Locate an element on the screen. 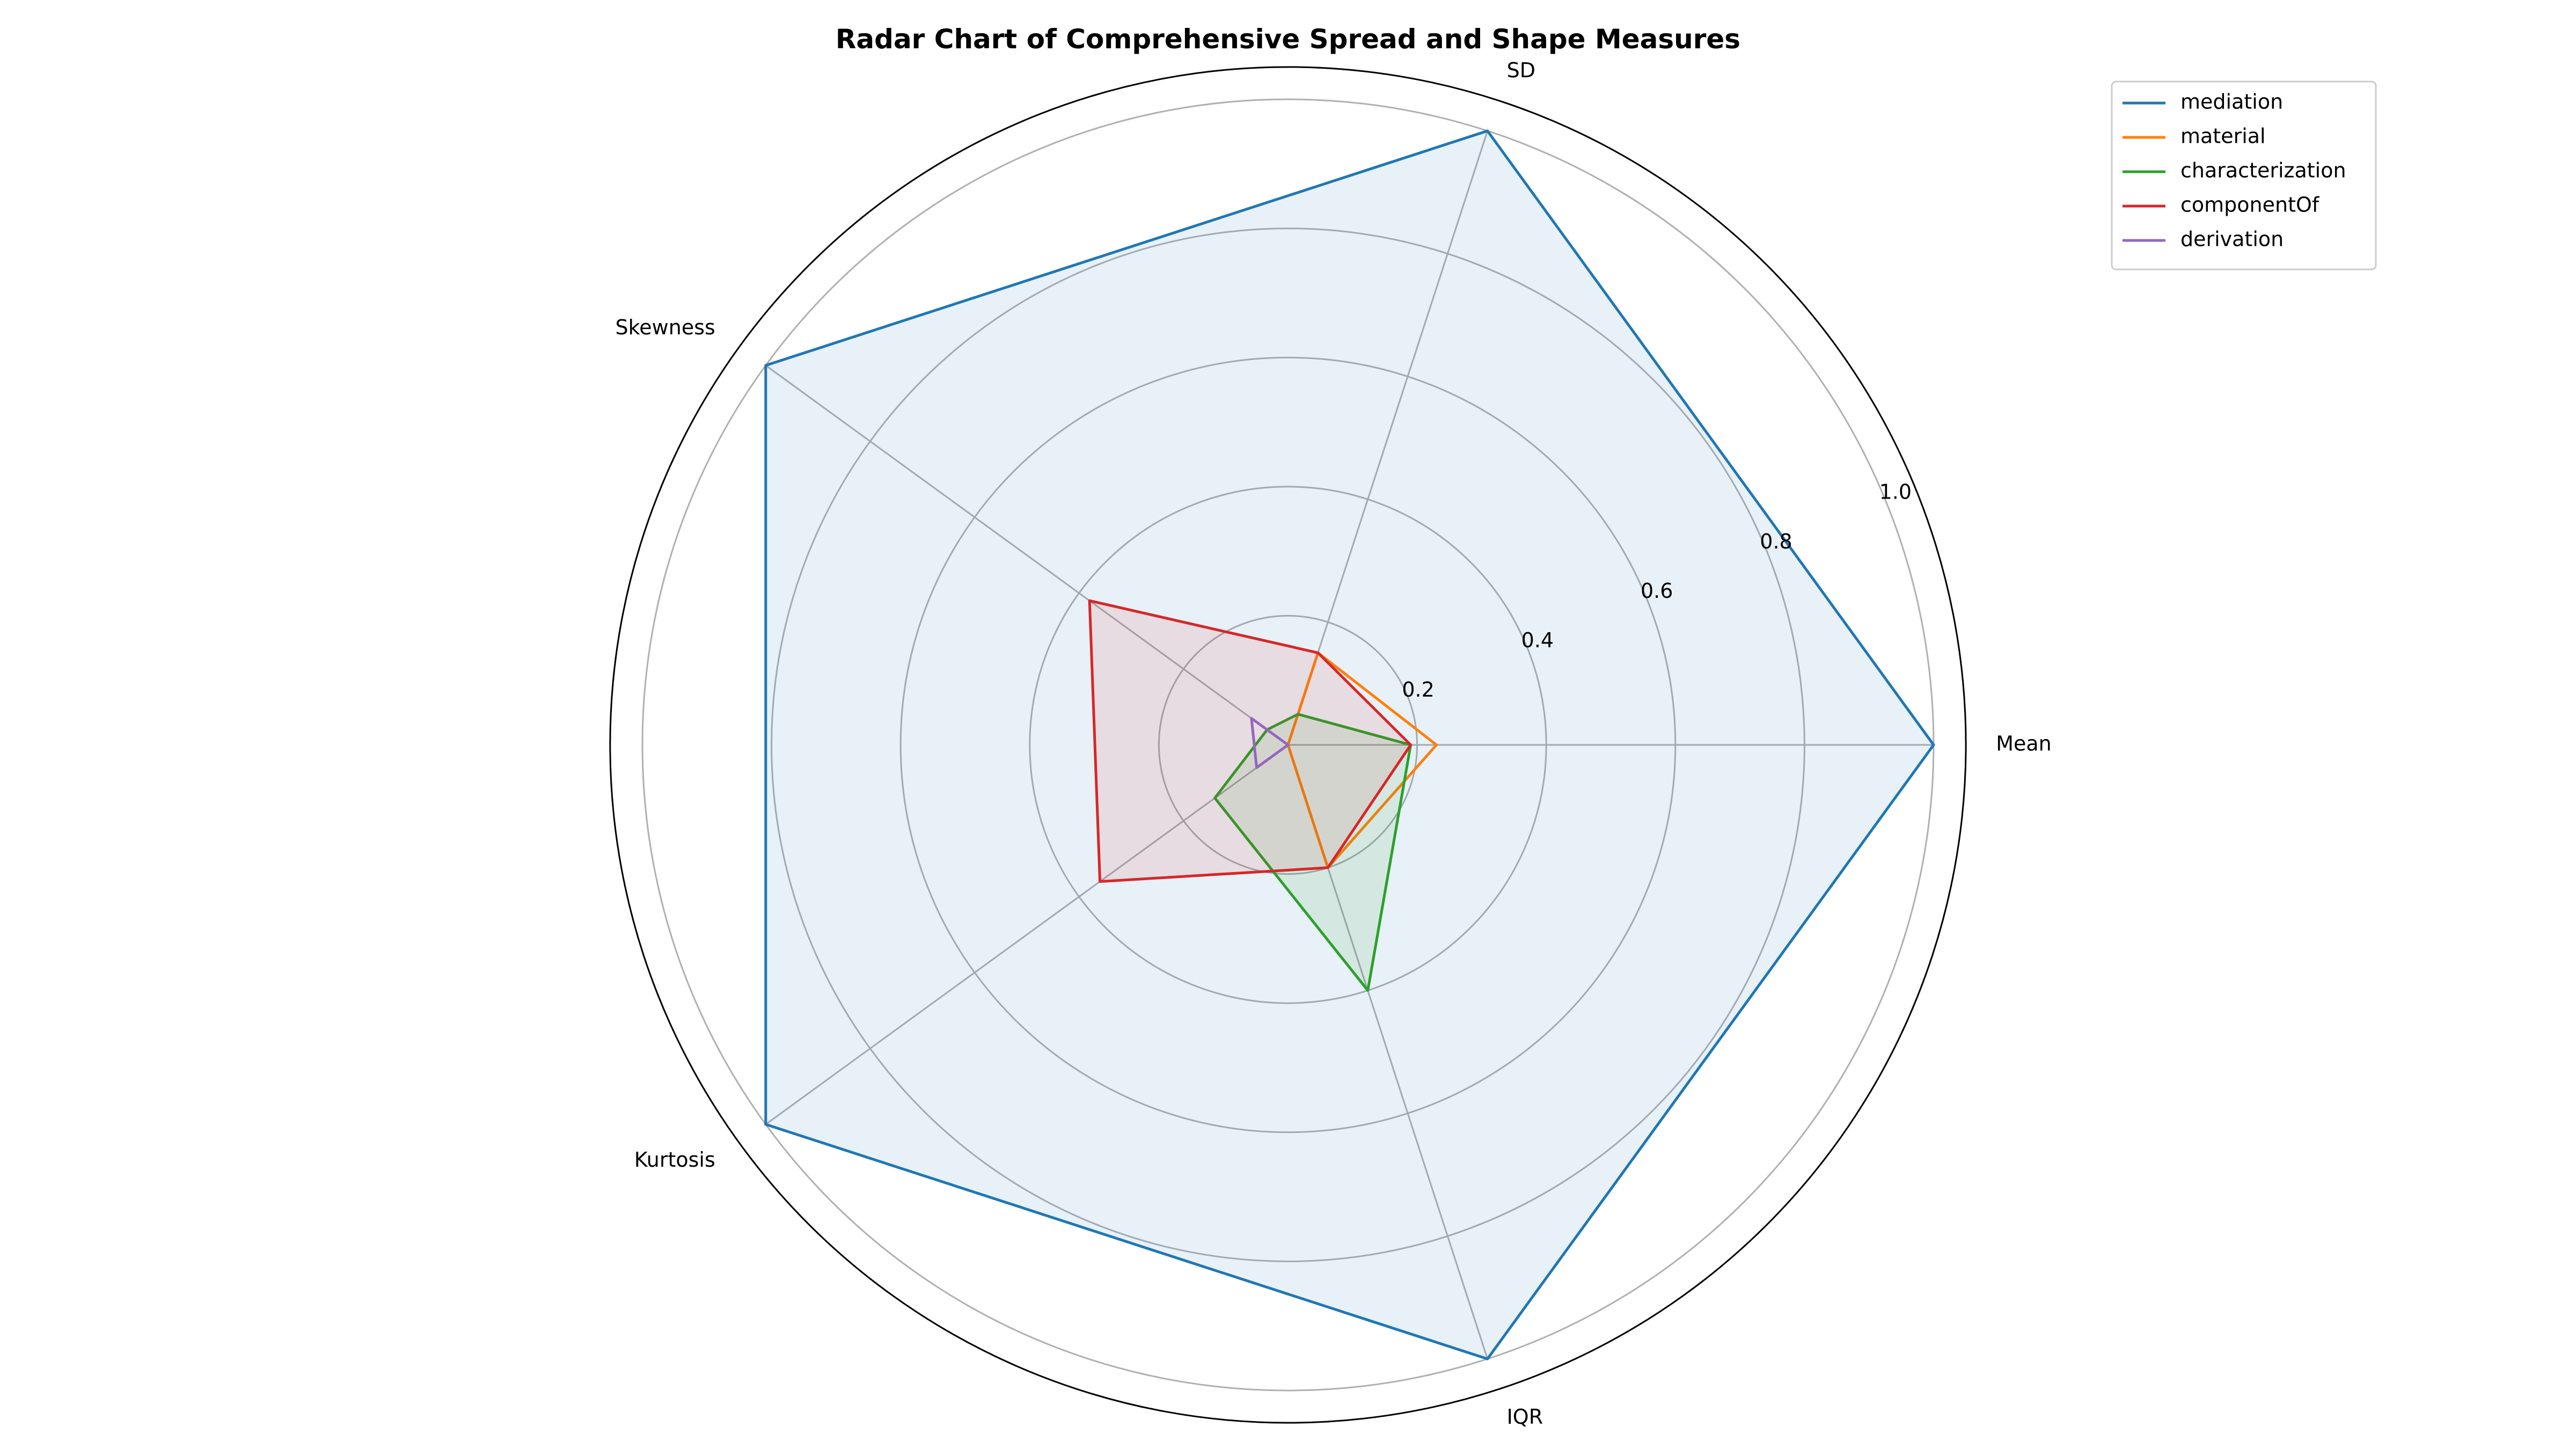 This screenshot has height=1449, width=2576. legend-label: mediation is located at coordinates (2231, 102).